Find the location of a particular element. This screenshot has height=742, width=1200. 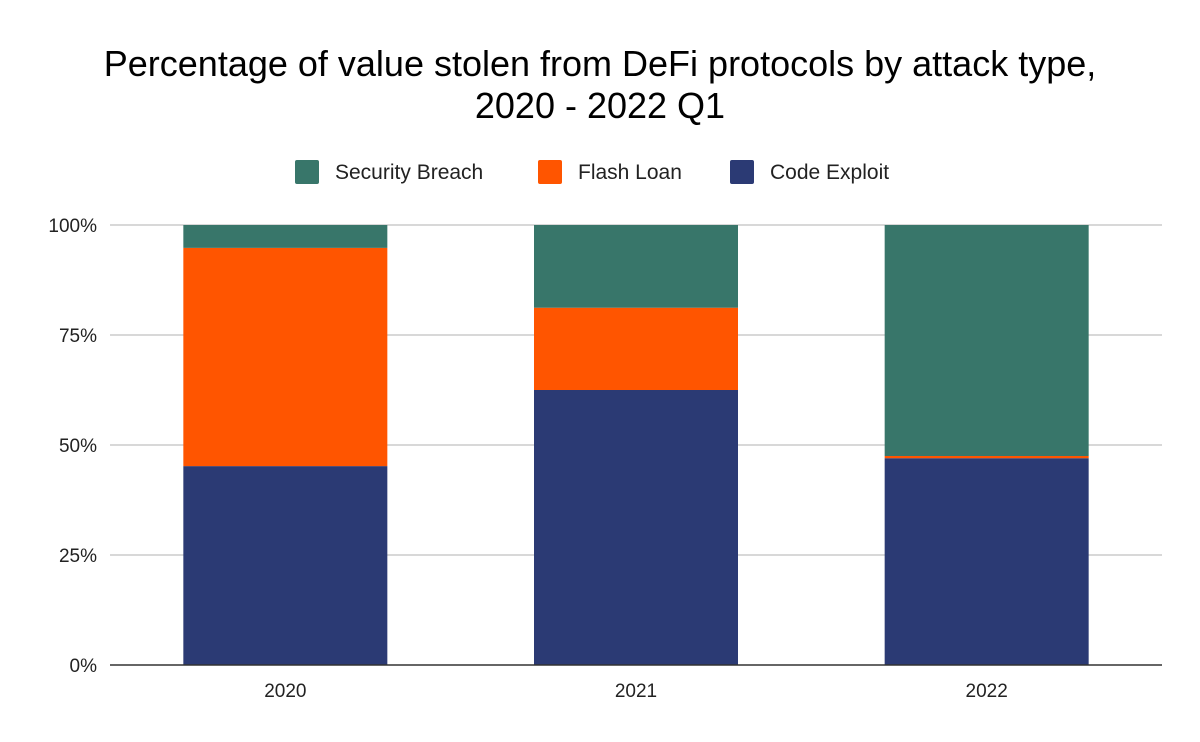

legend-label: Code Exploit is located at coordinates (829, 172).